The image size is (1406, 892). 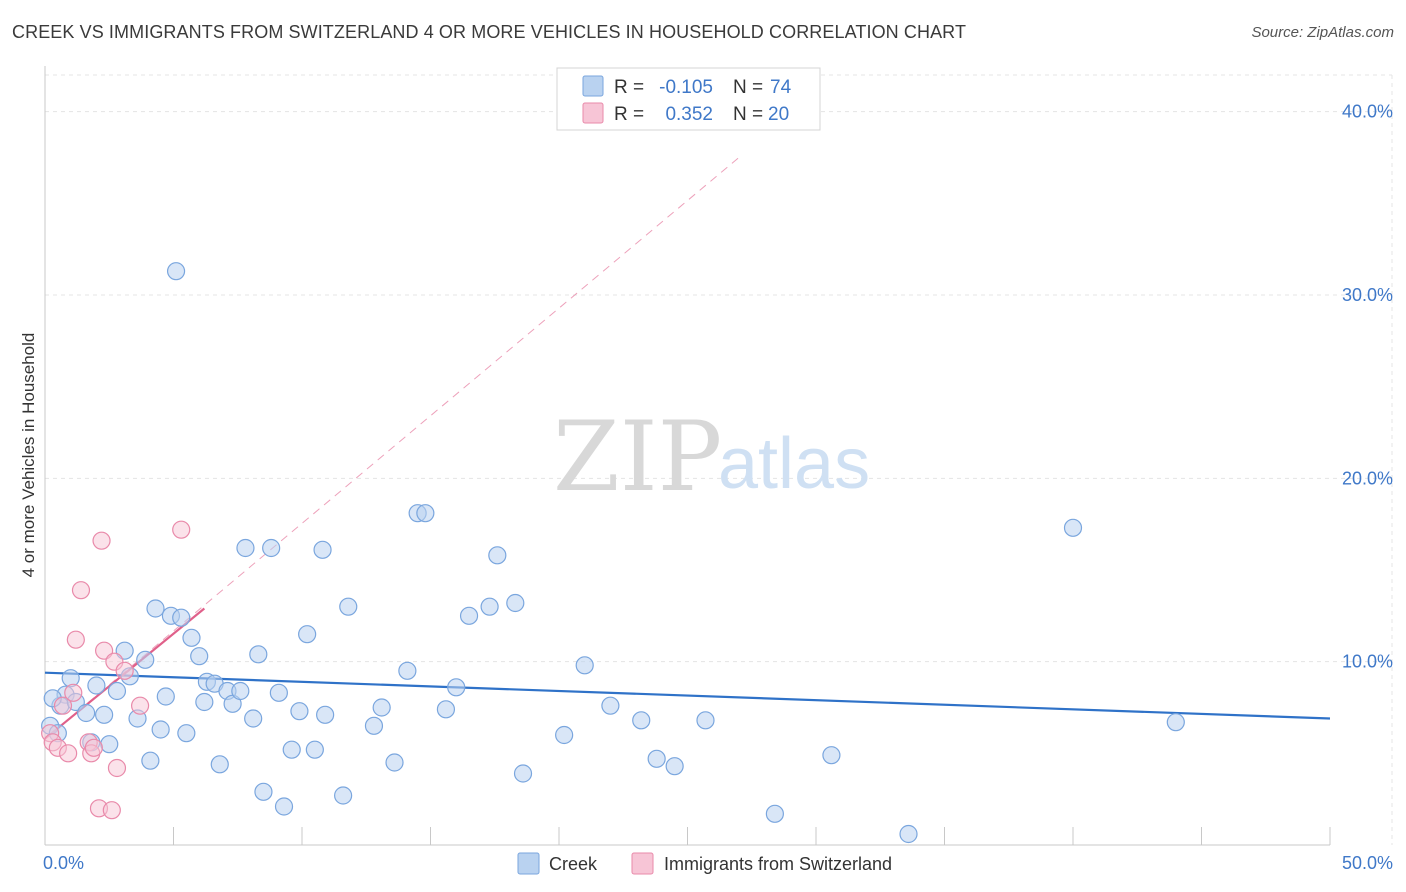 What do you see at coordinates (28, 455) in the screenshot?
I see `y-axis-title: 4 or more Vehicles in Household` at bounding box center [28, 455].